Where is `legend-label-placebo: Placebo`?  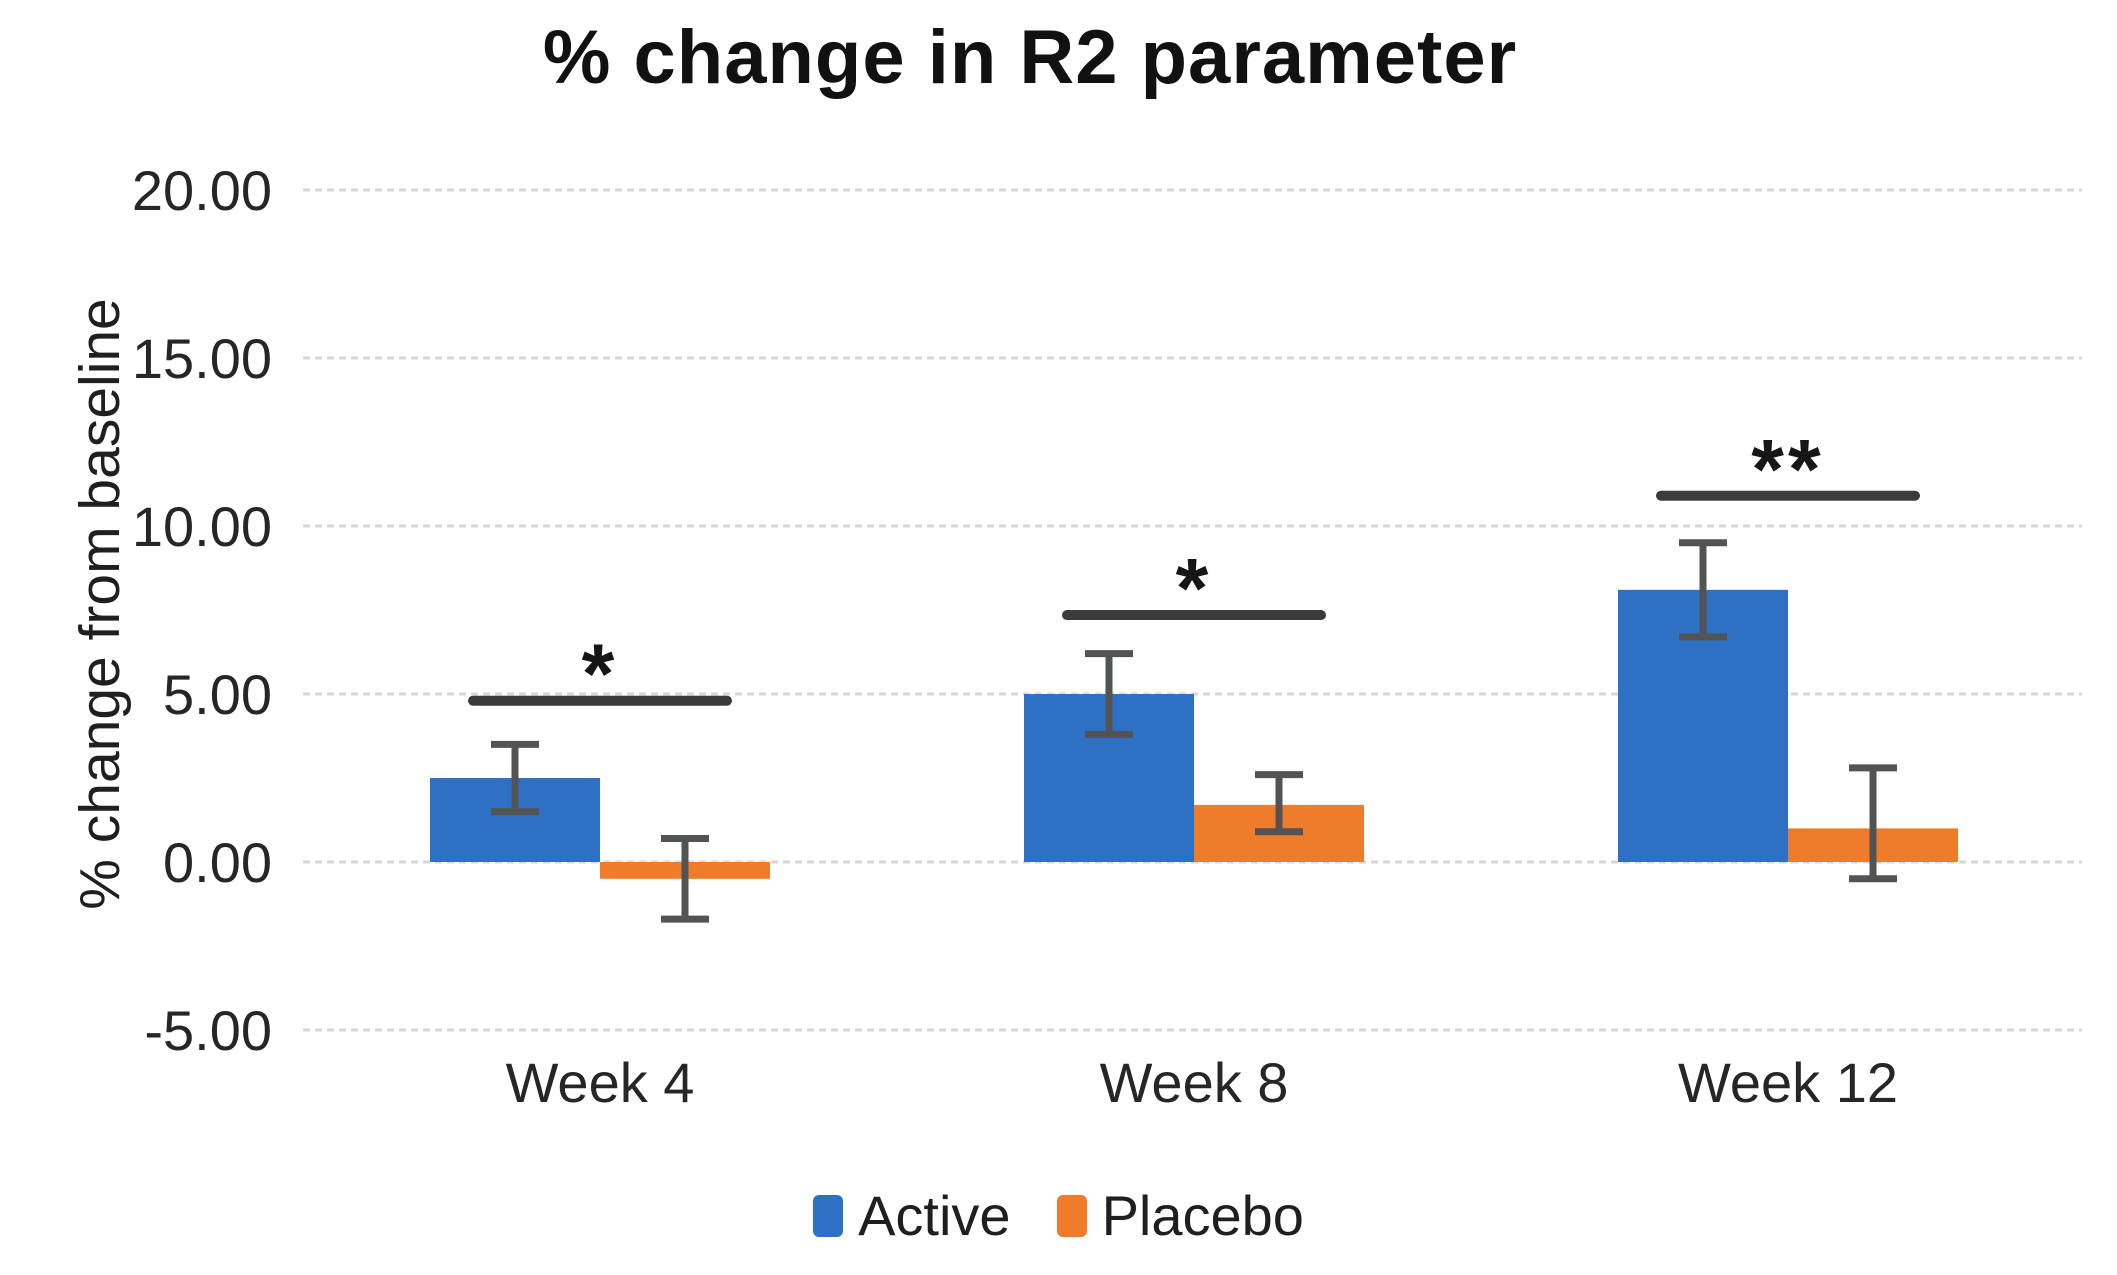 legend-label-placebo: Placebo is located at coordinates (1202, 1215).